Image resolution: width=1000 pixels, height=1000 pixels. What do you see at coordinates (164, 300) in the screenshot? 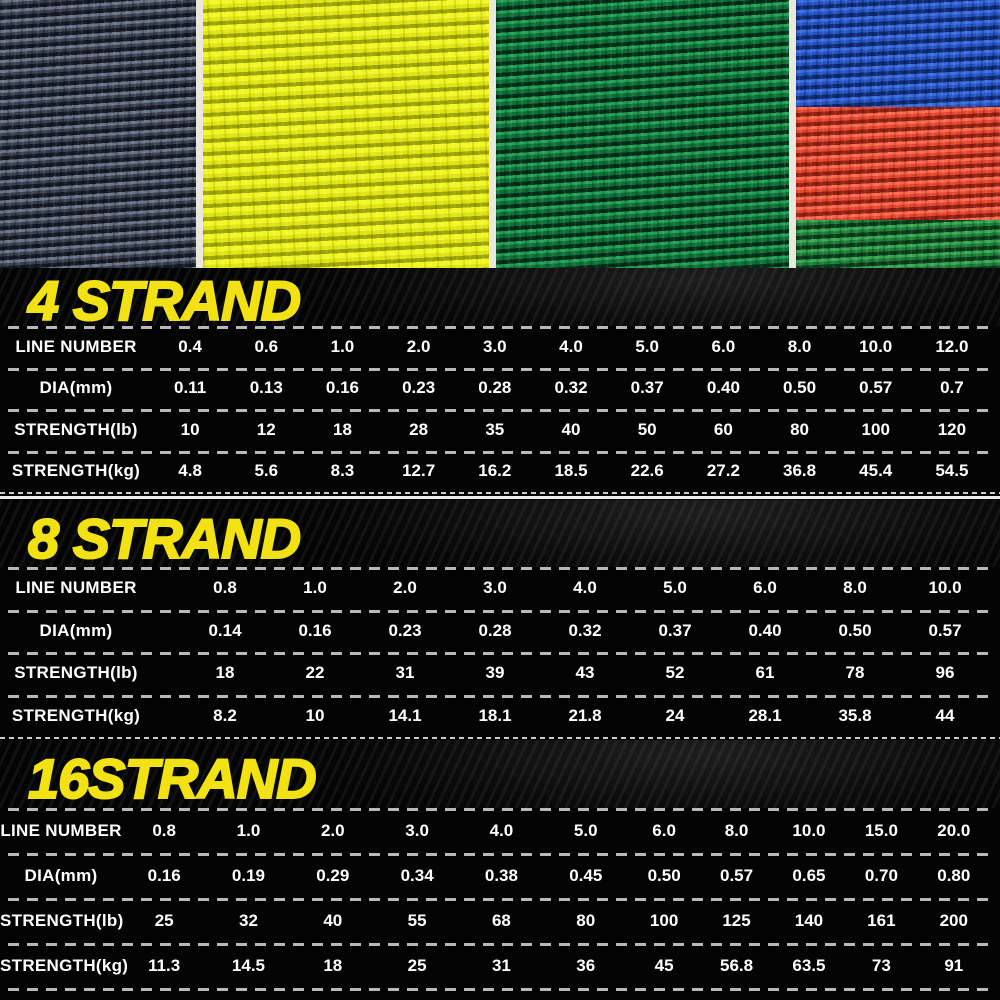
I see `section-title: 4 STRAND` at bounding box center [164, 300].